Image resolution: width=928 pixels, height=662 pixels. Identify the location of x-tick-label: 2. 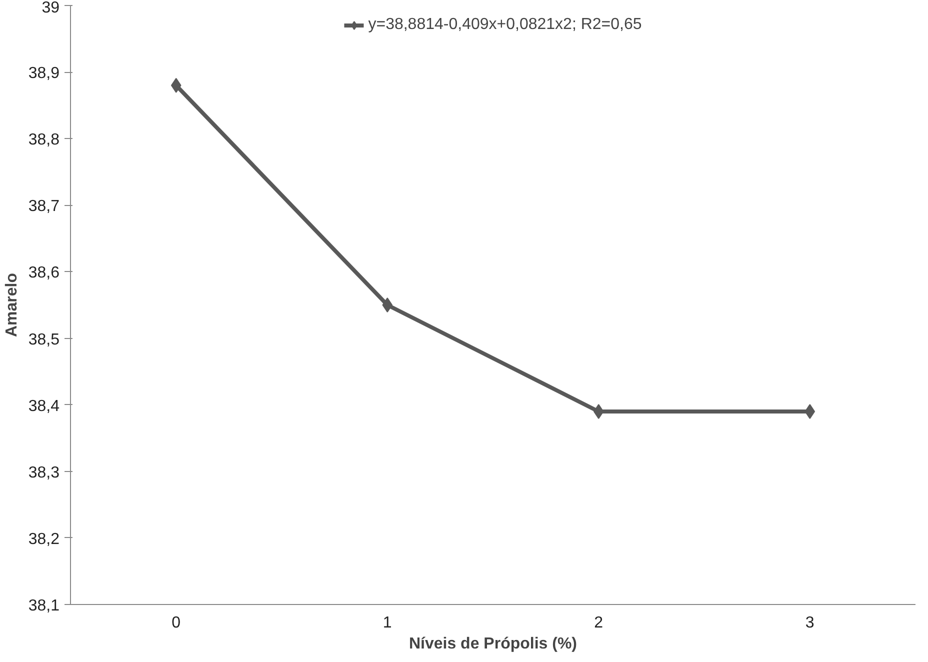
(599, 623).